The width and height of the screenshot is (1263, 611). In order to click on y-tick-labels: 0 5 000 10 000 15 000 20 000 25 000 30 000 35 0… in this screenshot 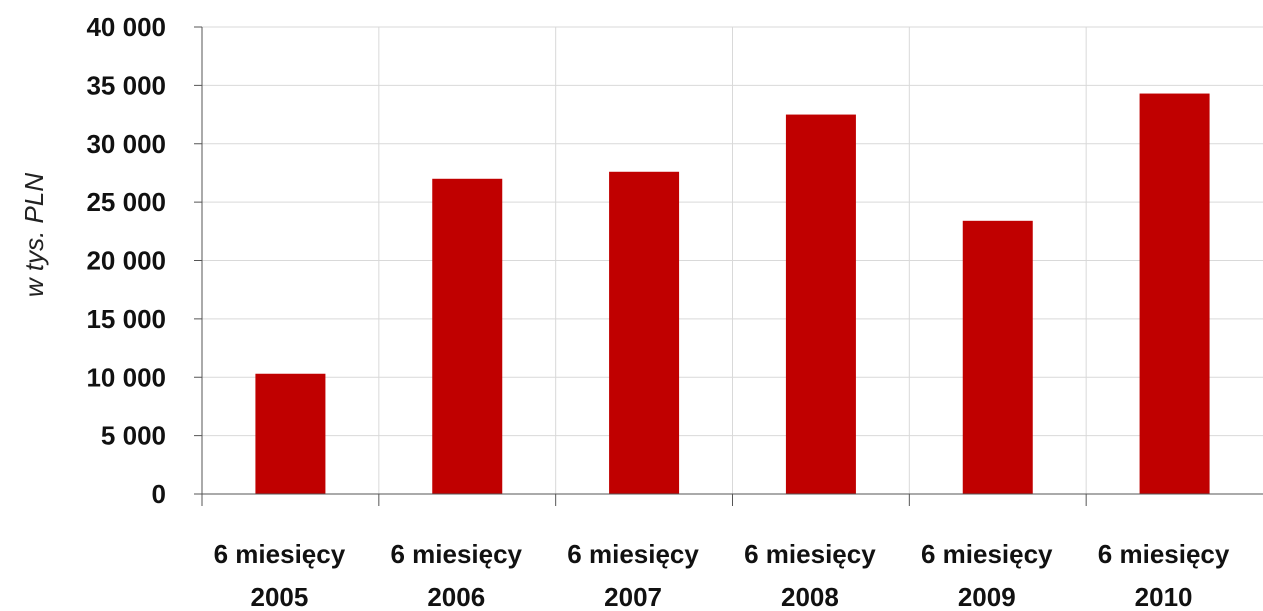, I will do `click(126, 260)`.